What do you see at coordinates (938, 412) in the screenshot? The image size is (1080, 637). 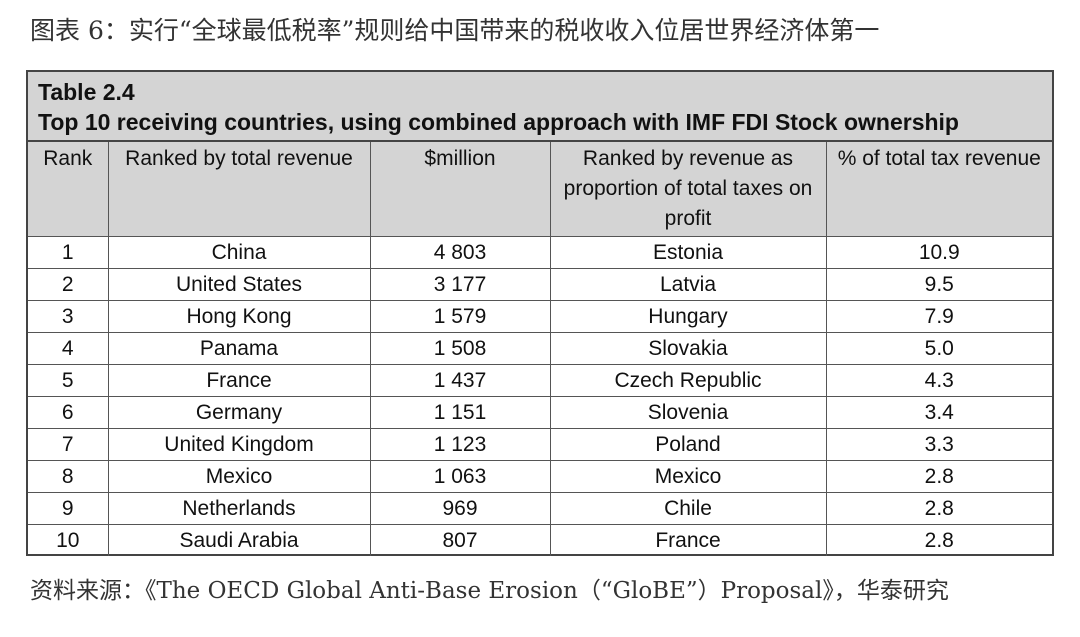 I see `cell-percent: 3.4` at bounding box center [938, 412].